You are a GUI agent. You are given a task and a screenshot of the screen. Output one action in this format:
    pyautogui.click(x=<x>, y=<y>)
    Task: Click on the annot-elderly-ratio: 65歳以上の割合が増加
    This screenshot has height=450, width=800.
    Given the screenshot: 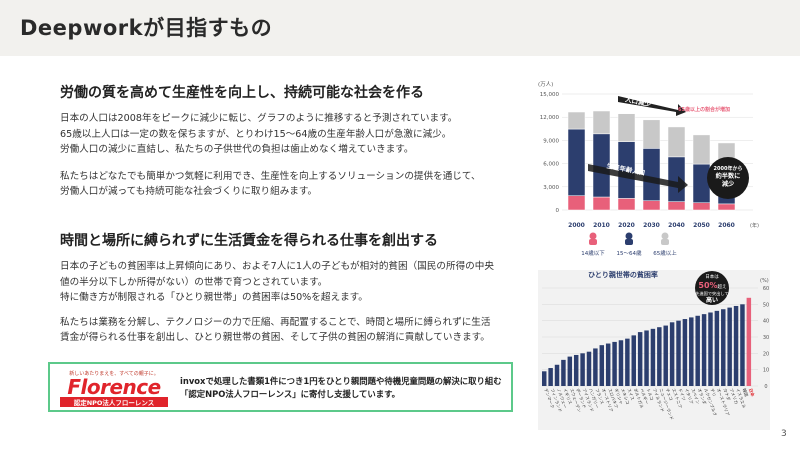 What is the action you would take?
    pyautogui.click(x=704, y=109)
    